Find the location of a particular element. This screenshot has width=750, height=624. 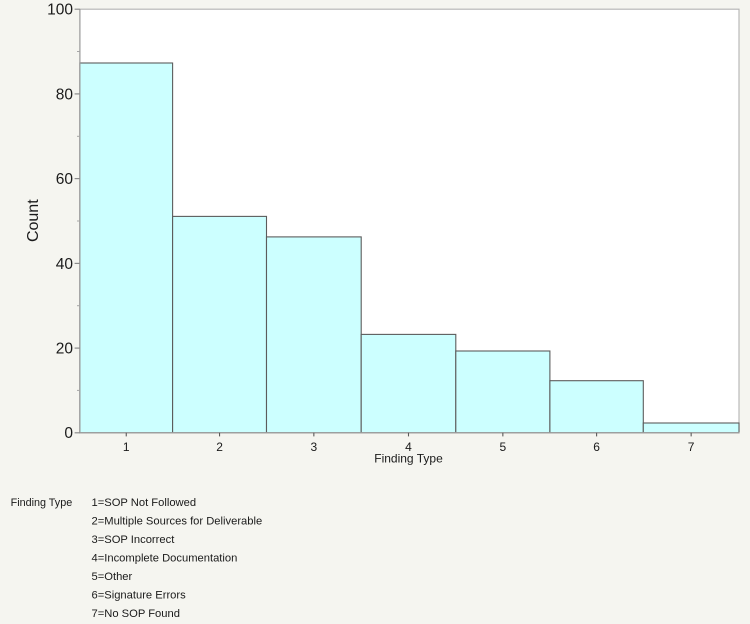

svg-text: 2 is located at coordinates (219, 447).